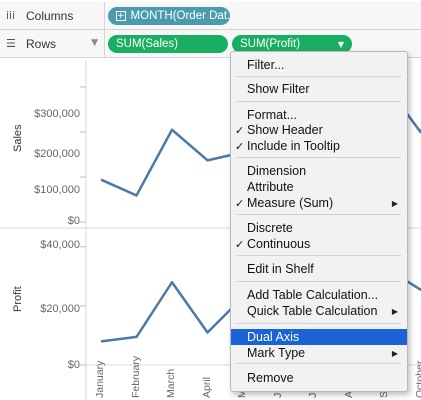  Describe the element at coordinates (11, 15) in the screenshot. I see `columns-icon: iii` at that location.